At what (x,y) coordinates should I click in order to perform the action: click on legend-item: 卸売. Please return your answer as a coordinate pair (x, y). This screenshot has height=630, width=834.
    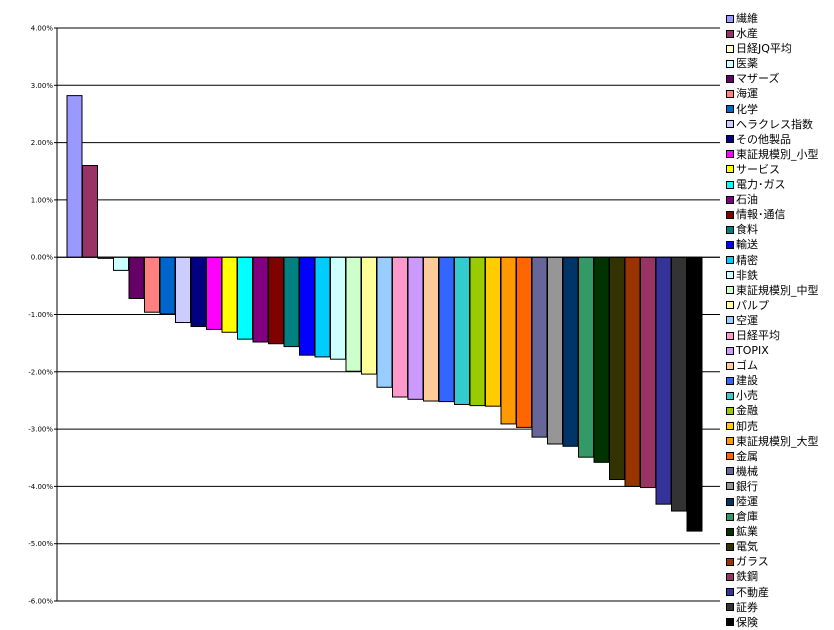
    Looking at the image, I should click on (772, 426).